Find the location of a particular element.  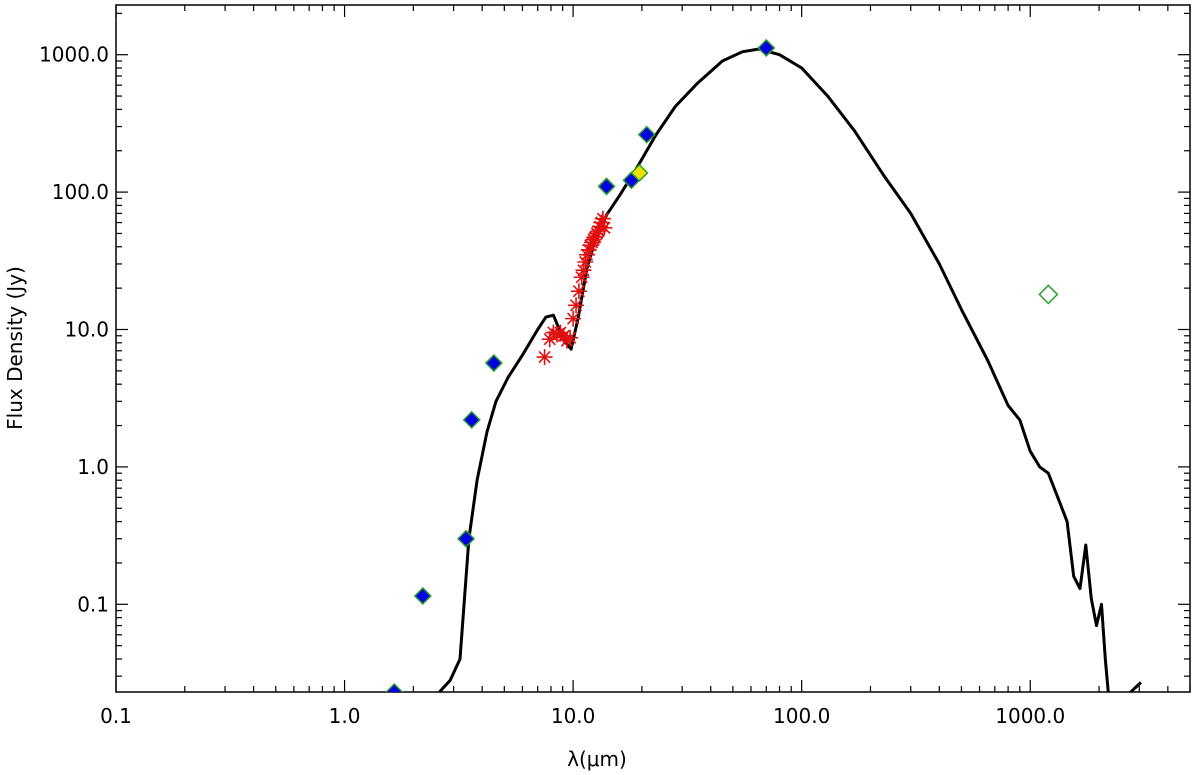

open-diamond-point is located at coordinates (1048, 294).